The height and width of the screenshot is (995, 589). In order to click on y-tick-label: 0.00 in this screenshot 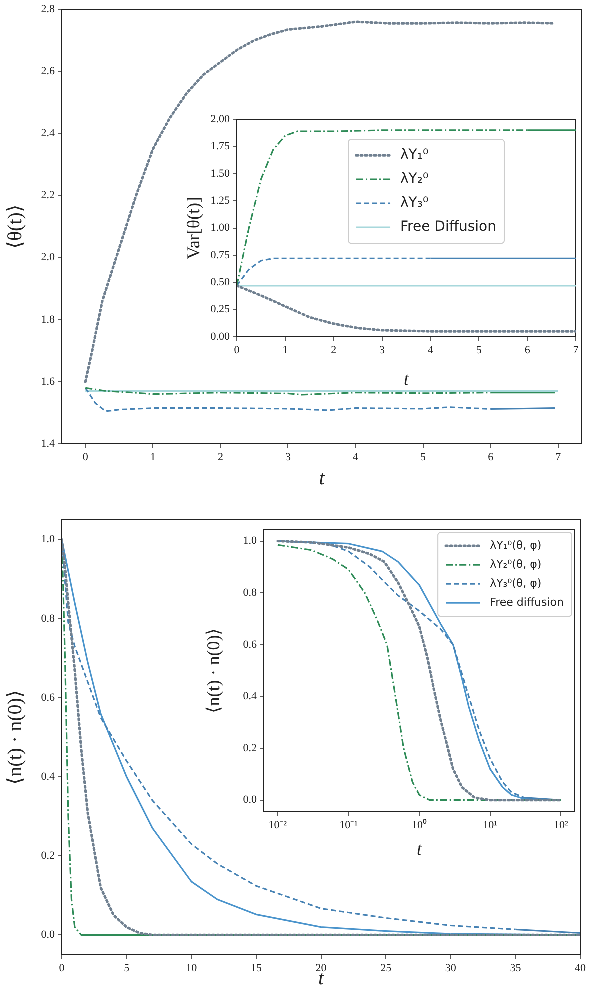, I will do `click(220, 336)`.